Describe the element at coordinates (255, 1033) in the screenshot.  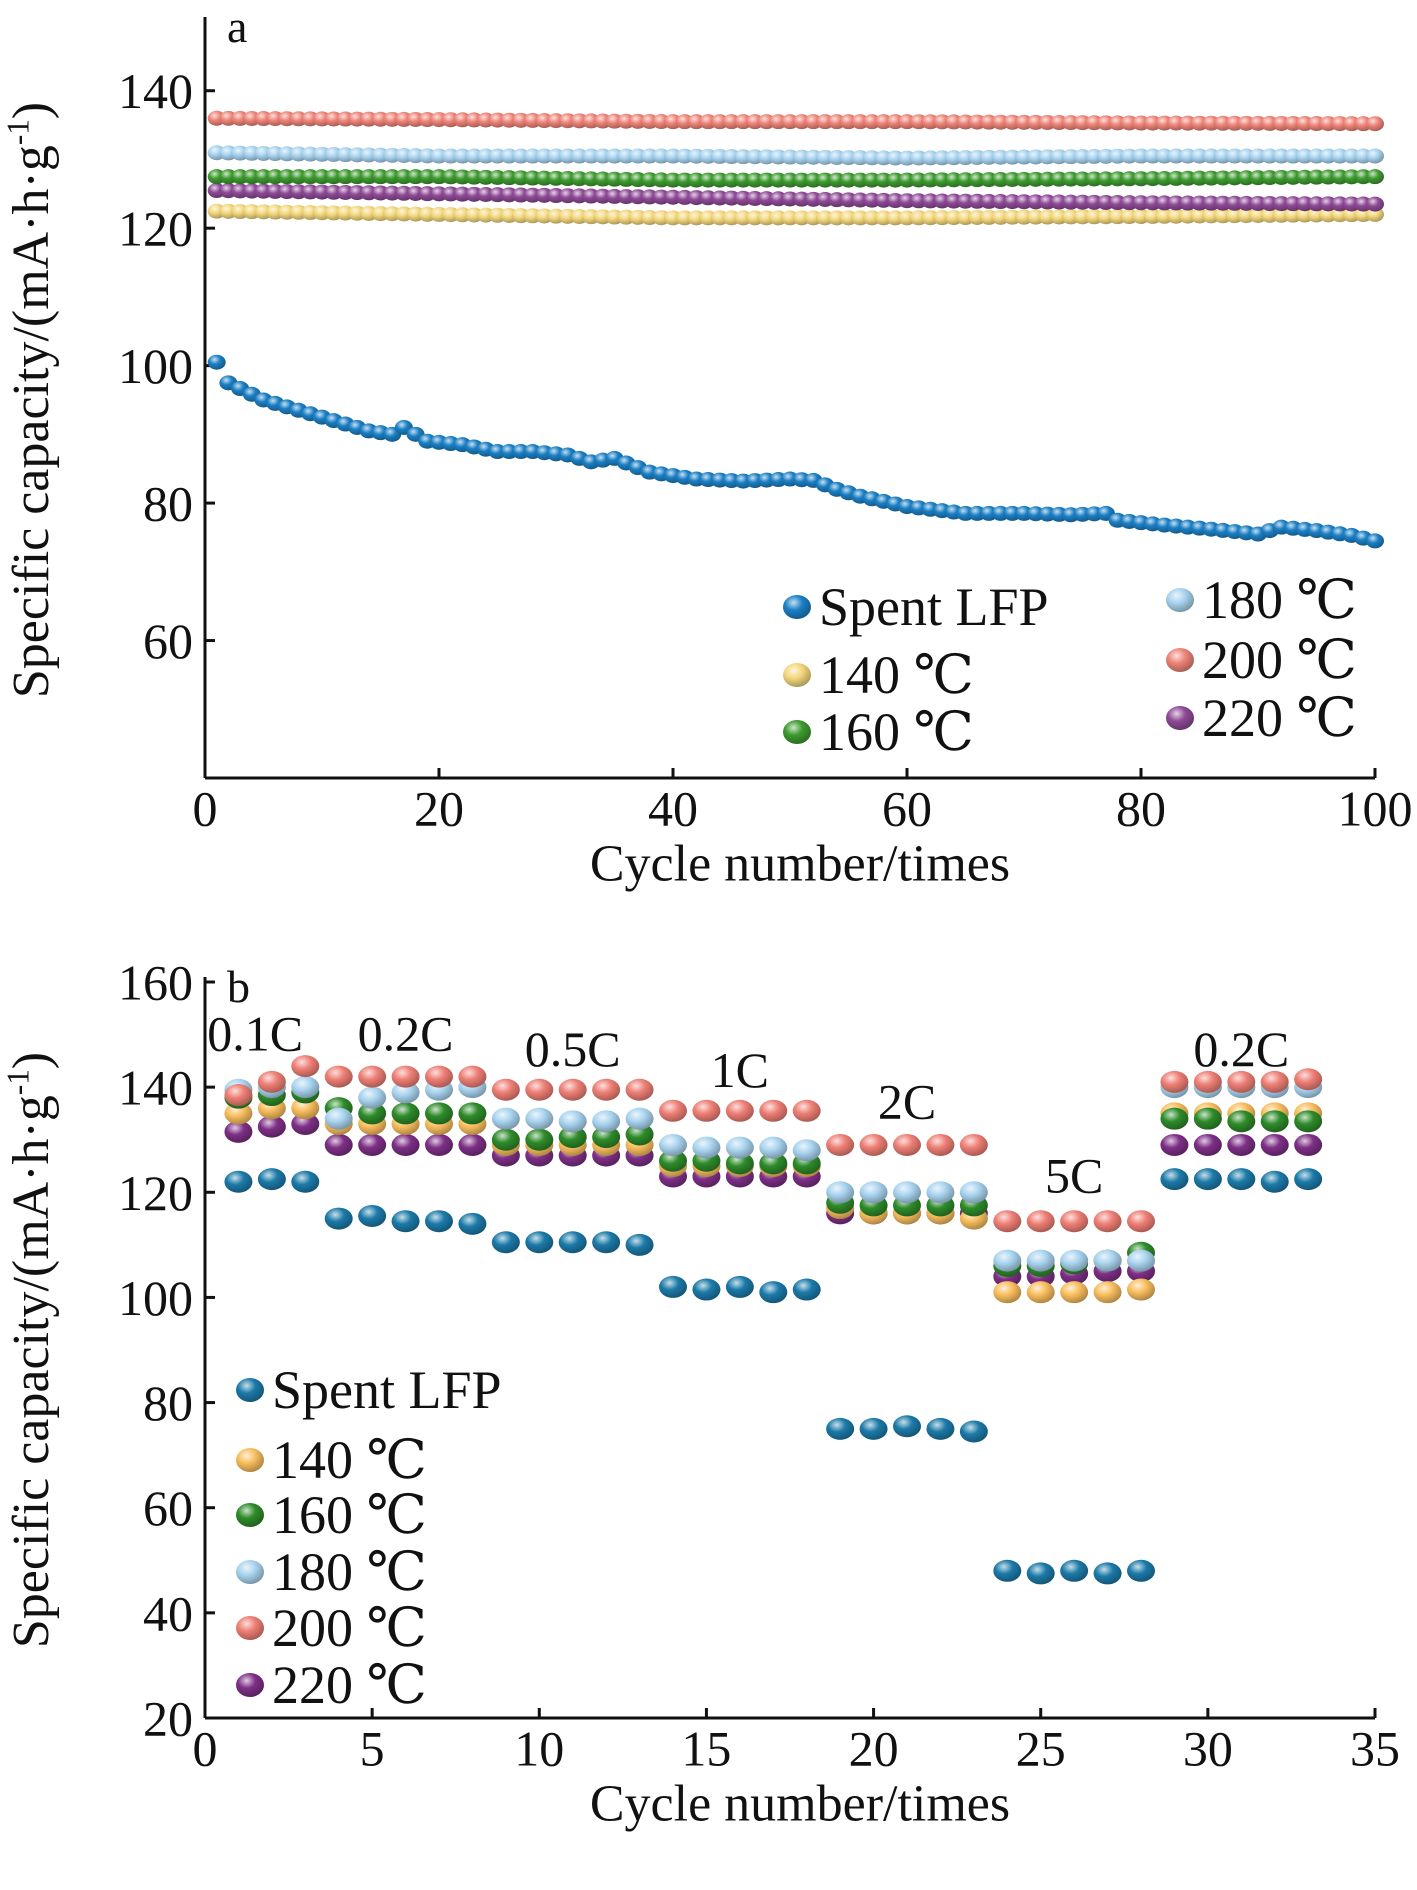
I see `rate-label: 0.1C` at that location.